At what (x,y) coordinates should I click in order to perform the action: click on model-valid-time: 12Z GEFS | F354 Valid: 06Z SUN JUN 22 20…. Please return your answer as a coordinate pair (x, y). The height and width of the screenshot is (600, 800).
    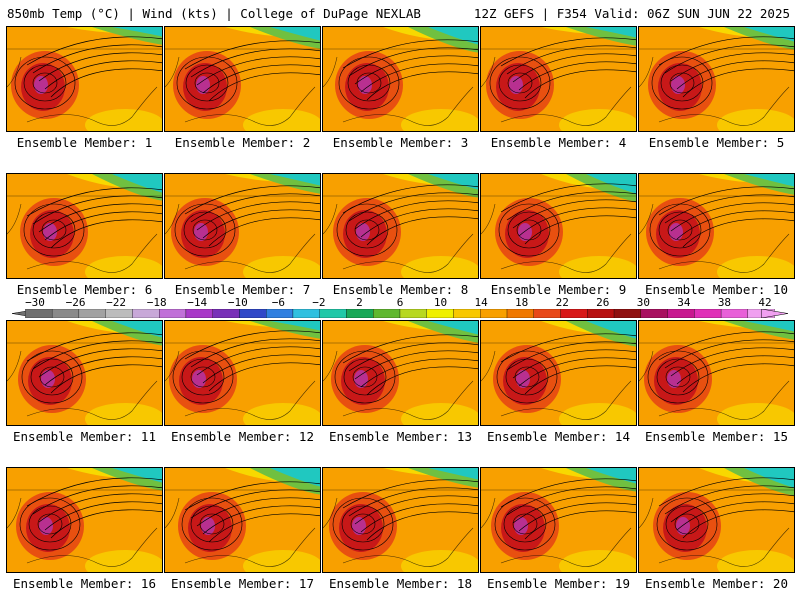
    Looking at the image, I should click on (631, 13).